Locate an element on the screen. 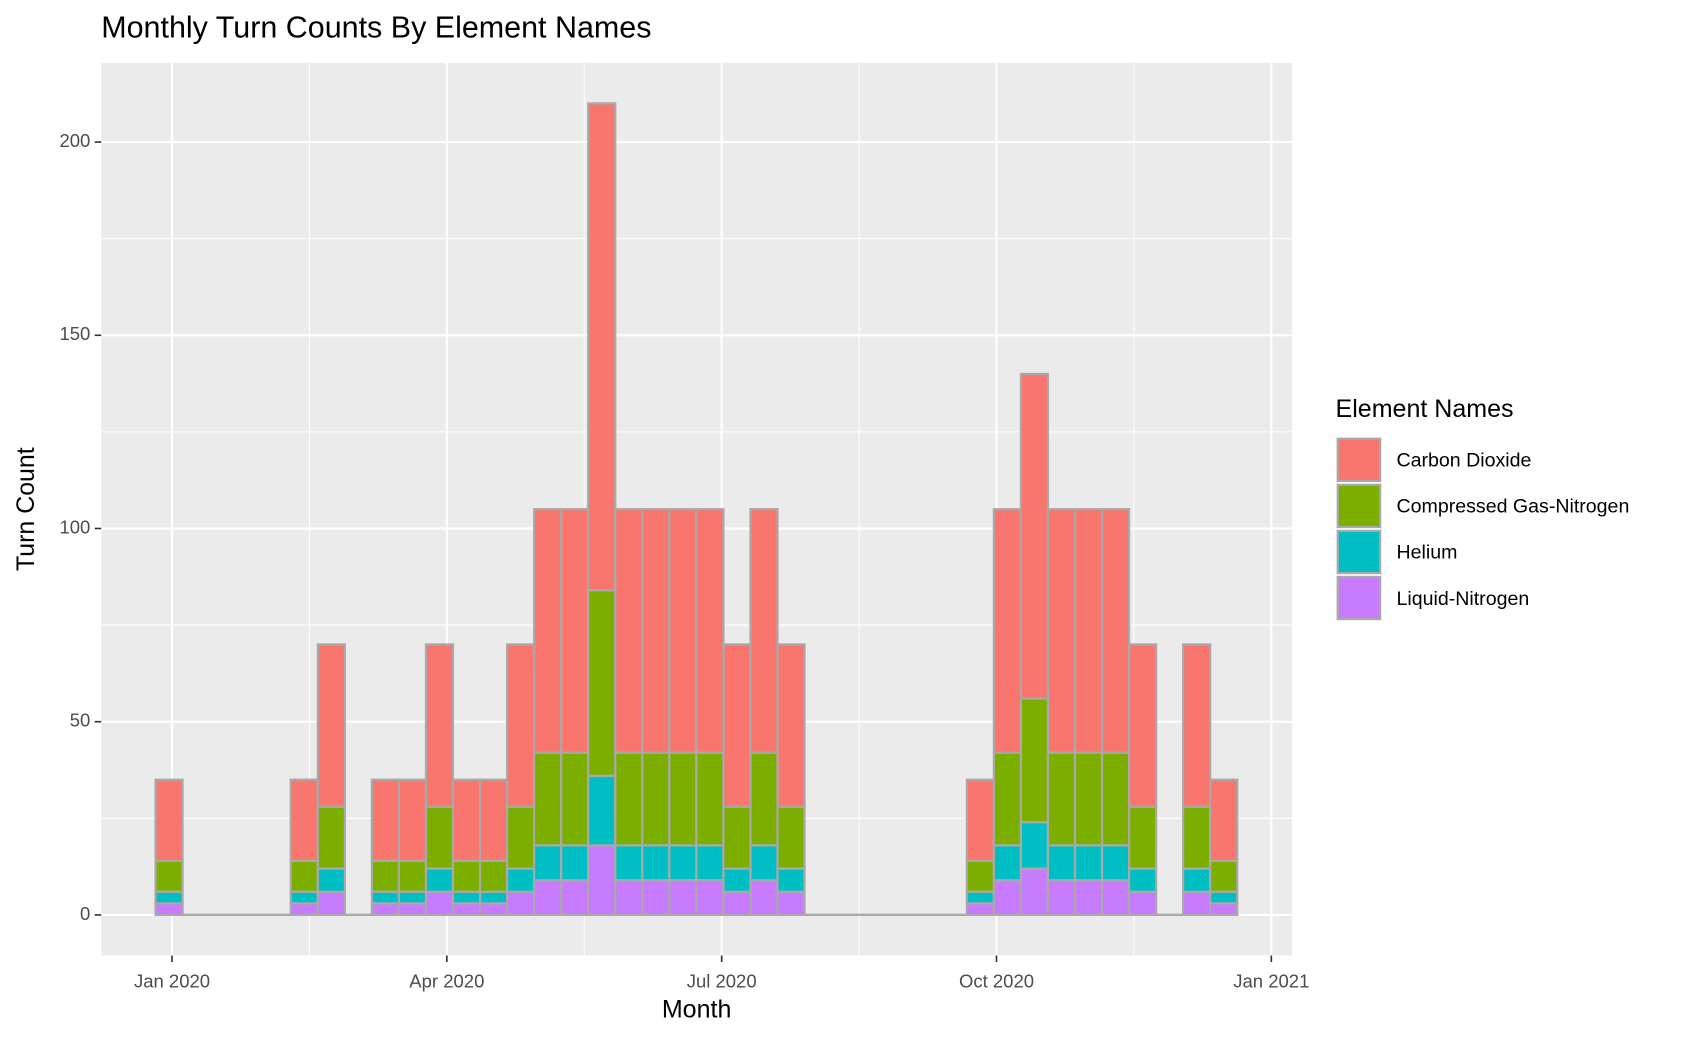 The image size is (1698, 1045). legend-label: Carbon Dioxide is located at coordinates (1463, 461).